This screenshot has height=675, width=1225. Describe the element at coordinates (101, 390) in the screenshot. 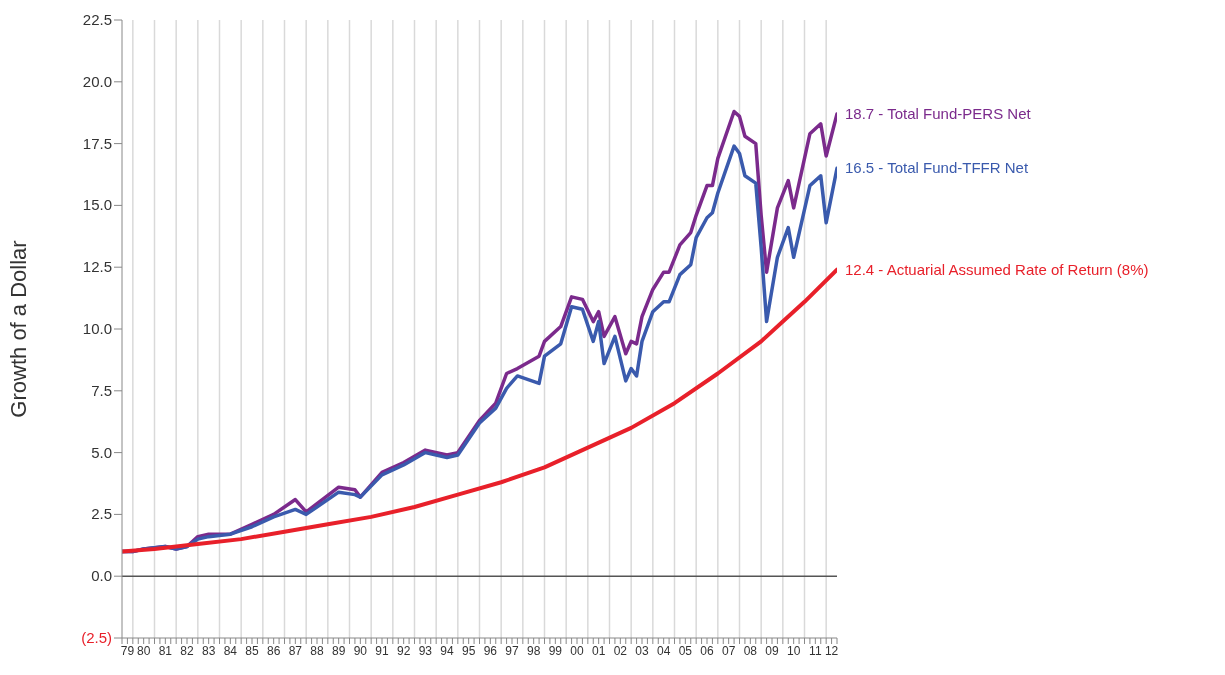

I see `y-tick-label: 7.5` at that location.